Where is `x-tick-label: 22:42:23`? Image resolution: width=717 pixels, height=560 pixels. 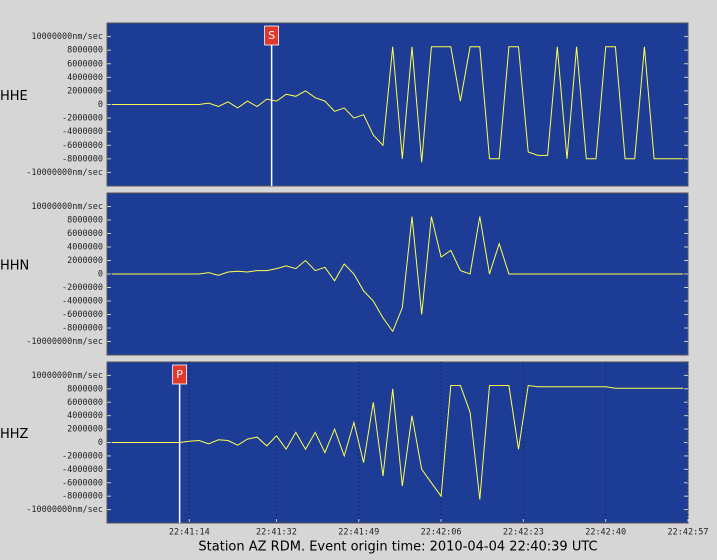
x-tick-label: 22:42:23 is located at coordinates (523, 533).